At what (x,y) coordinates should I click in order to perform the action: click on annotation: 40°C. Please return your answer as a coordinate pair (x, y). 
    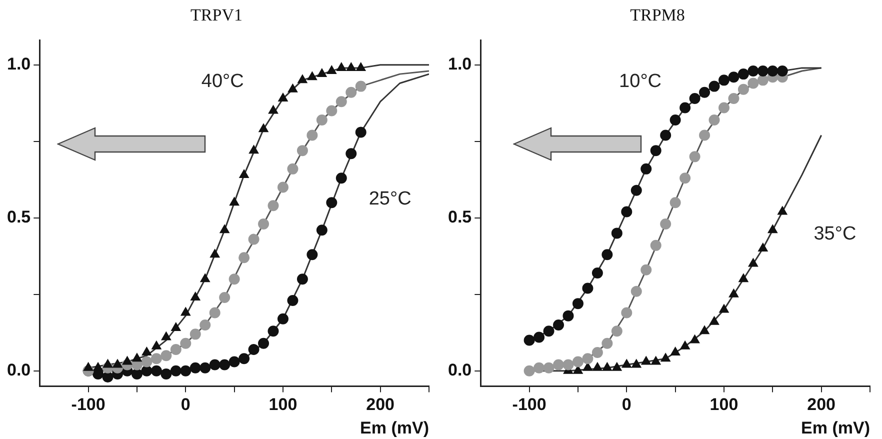
    Looking at the image, I should click on (222, 81).